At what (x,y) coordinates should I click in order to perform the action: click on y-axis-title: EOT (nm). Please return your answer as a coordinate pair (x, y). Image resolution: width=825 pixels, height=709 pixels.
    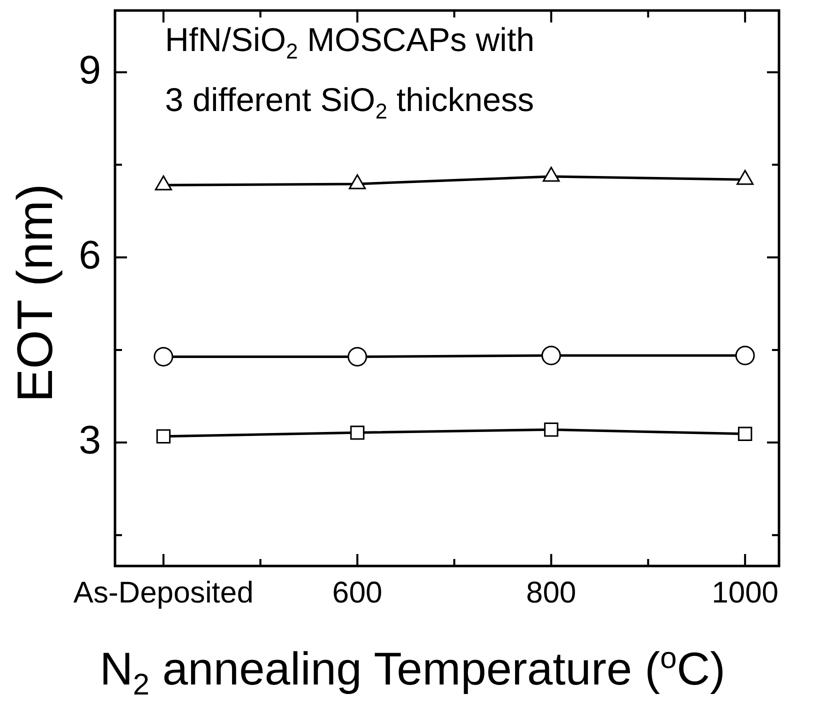
    Looking at the image, I should click on (35, 293).